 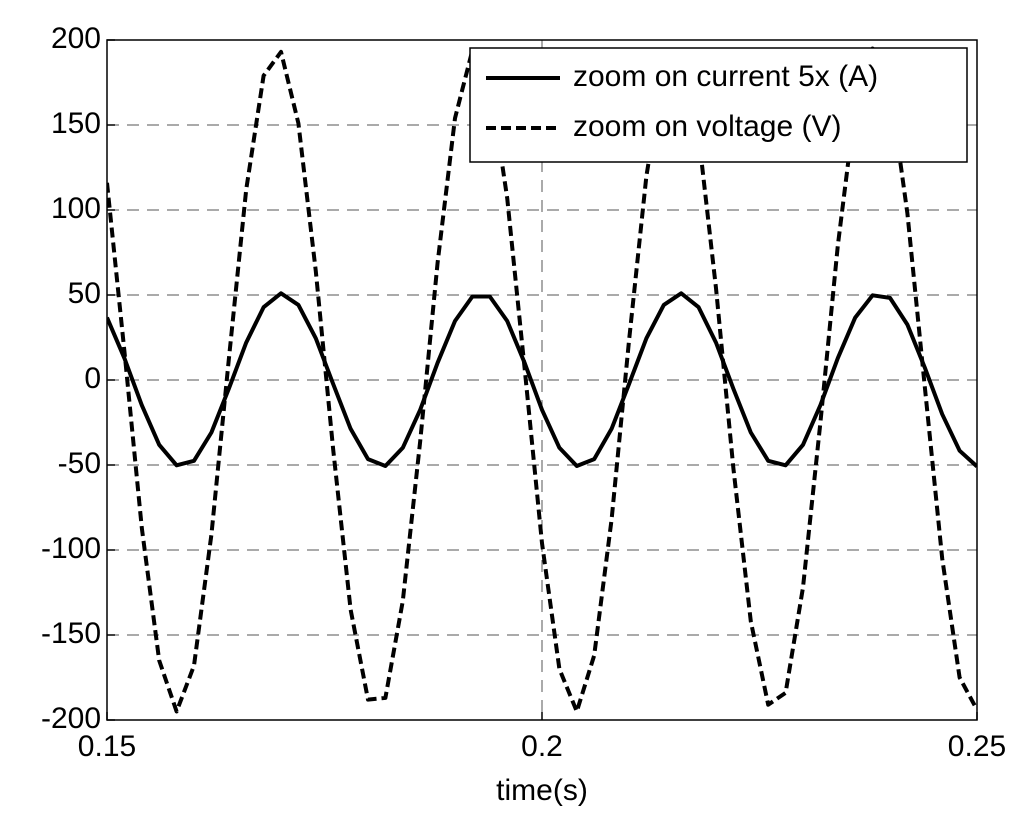 I want to click on y-tick-label: 150, so click(x=76, y=123).